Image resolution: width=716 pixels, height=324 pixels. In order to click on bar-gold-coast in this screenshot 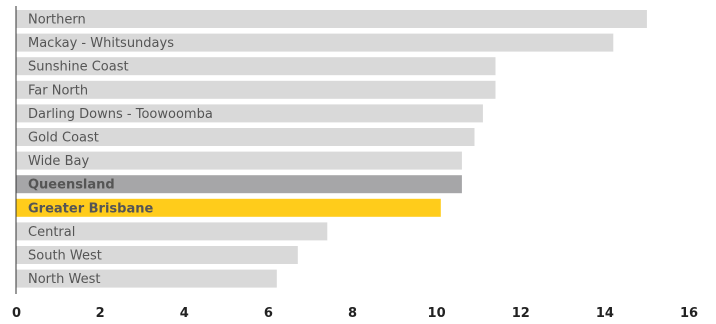, I will do `click(245, 137)`.